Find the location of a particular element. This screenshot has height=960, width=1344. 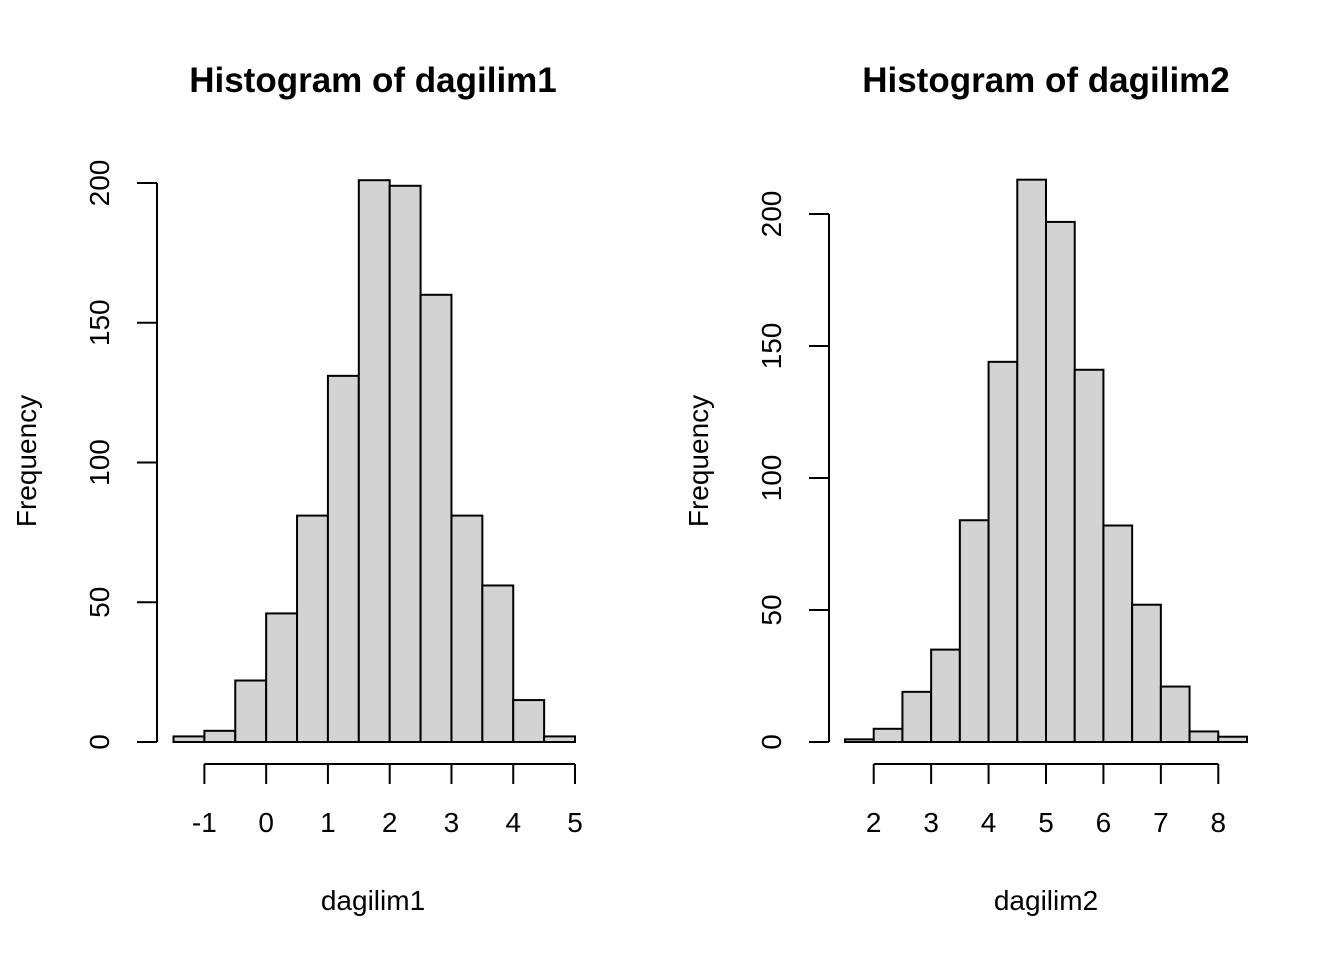

chart-title: Histogram of dagilim2 is located at coordinates (1046, 80).